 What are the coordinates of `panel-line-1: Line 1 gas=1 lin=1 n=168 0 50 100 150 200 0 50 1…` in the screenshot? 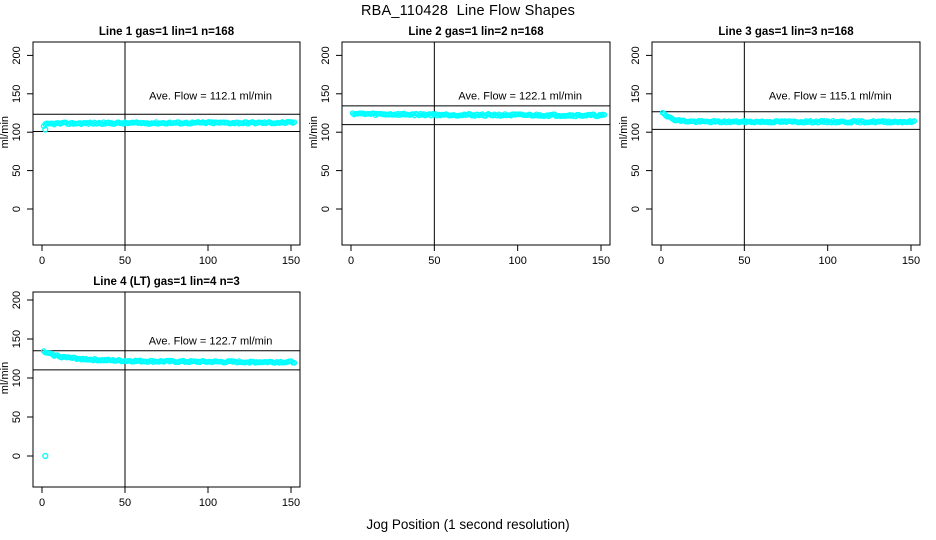 It's located at (150, 146).